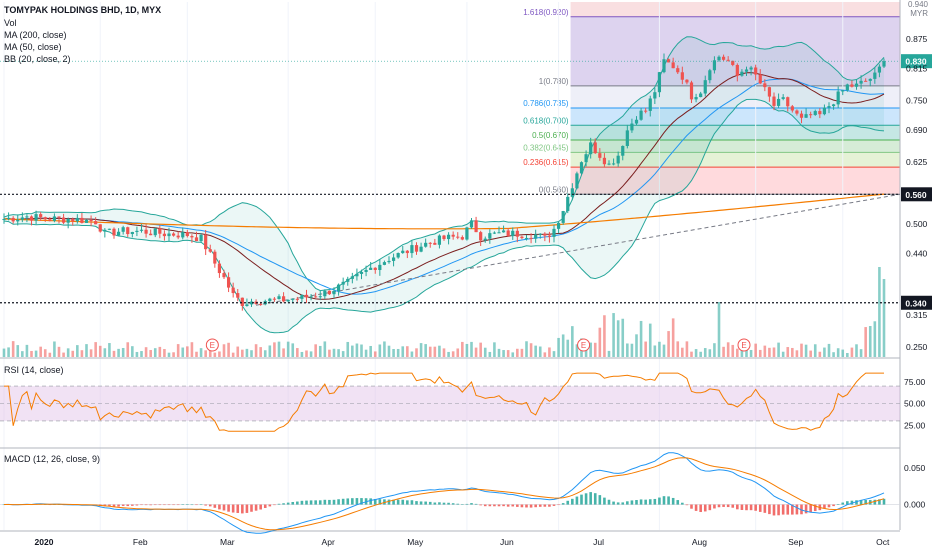 This screenshot has height=550, width=932. What do you see at coordinates (916, 61) in the screenshot?
I see `last-price-tag` at bounding box center [916, 61].